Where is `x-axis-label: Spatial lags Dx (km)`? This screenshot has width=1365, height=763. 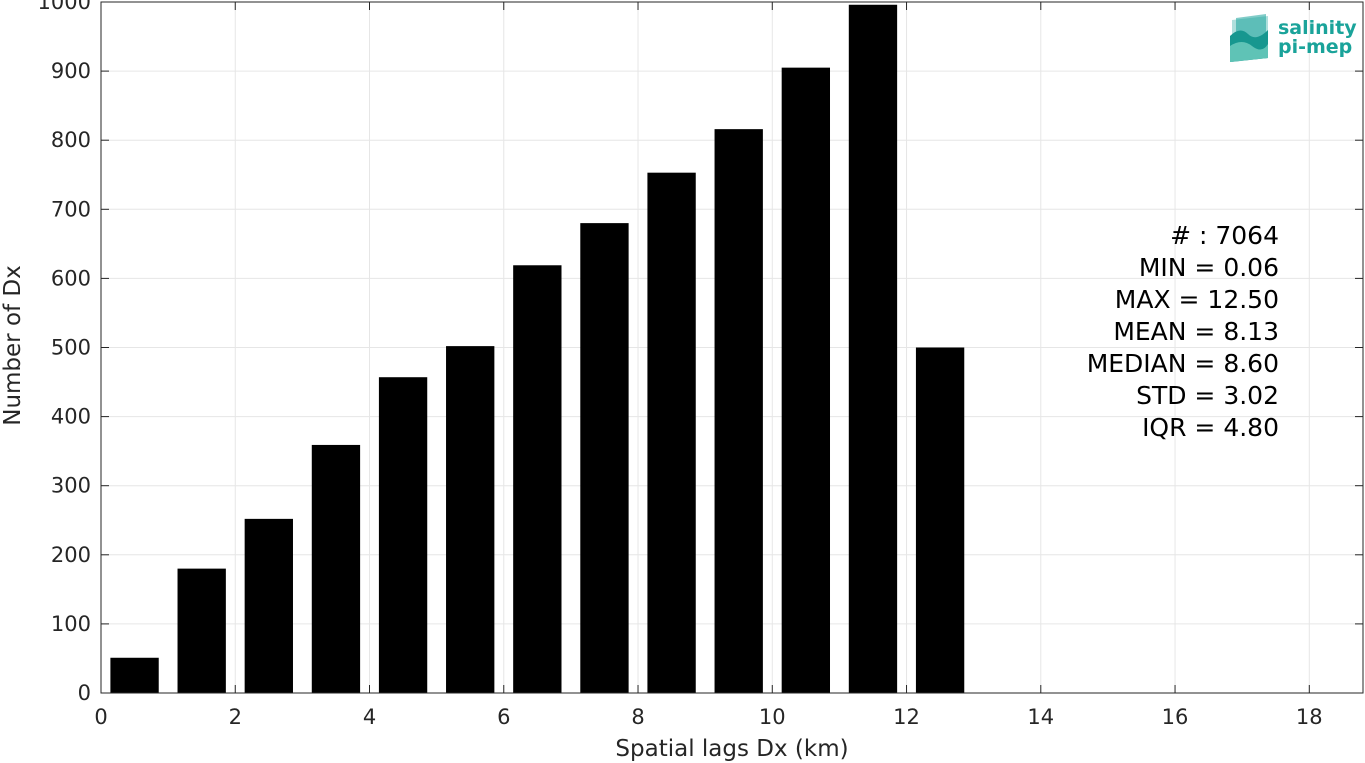 x-axis-label: Spatial lags Dx (km) is located at coordinates (731, 749).